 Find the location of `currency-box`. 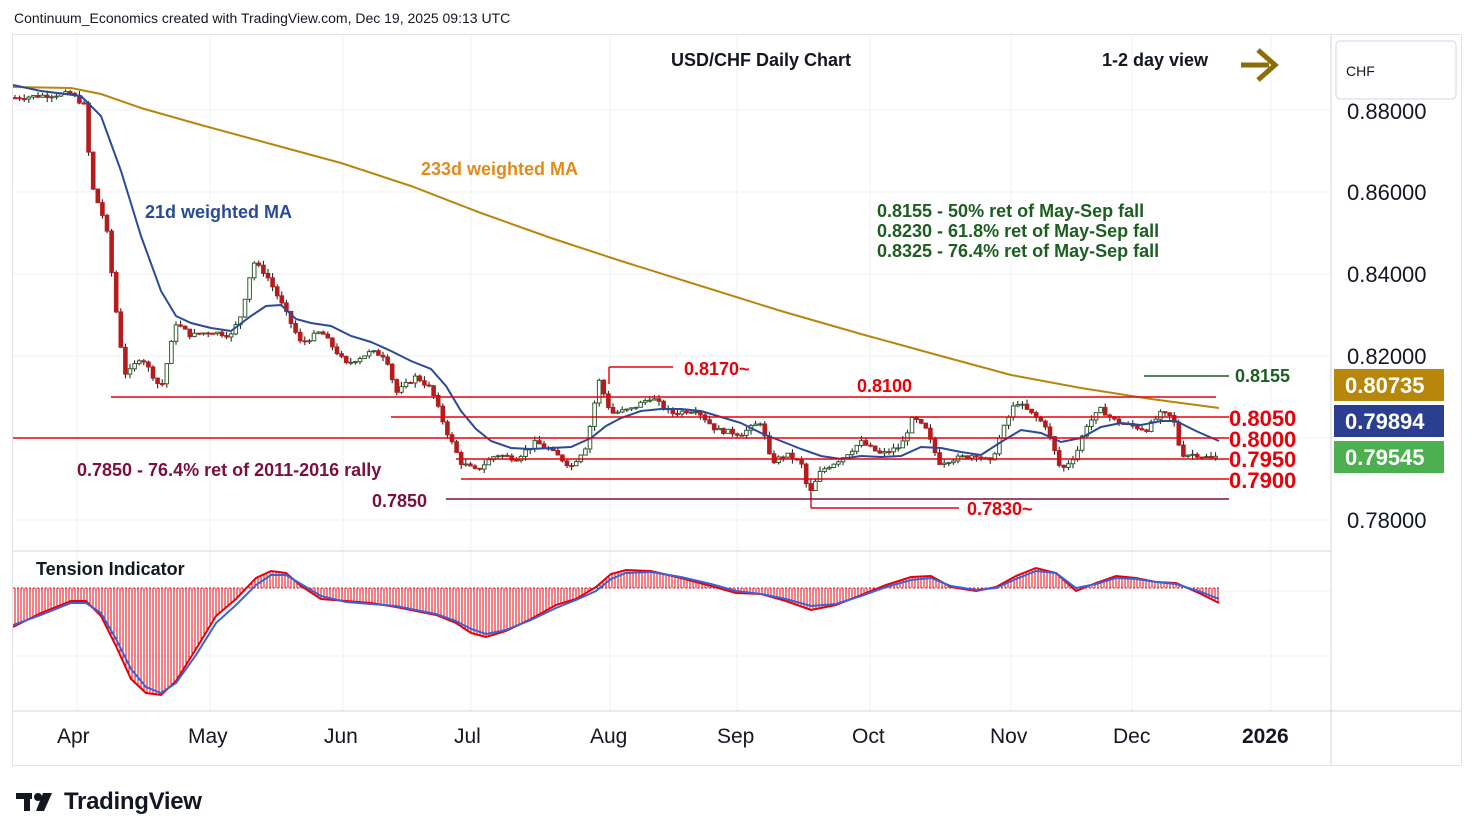

currency-box is located at coordinates (1396, 70).